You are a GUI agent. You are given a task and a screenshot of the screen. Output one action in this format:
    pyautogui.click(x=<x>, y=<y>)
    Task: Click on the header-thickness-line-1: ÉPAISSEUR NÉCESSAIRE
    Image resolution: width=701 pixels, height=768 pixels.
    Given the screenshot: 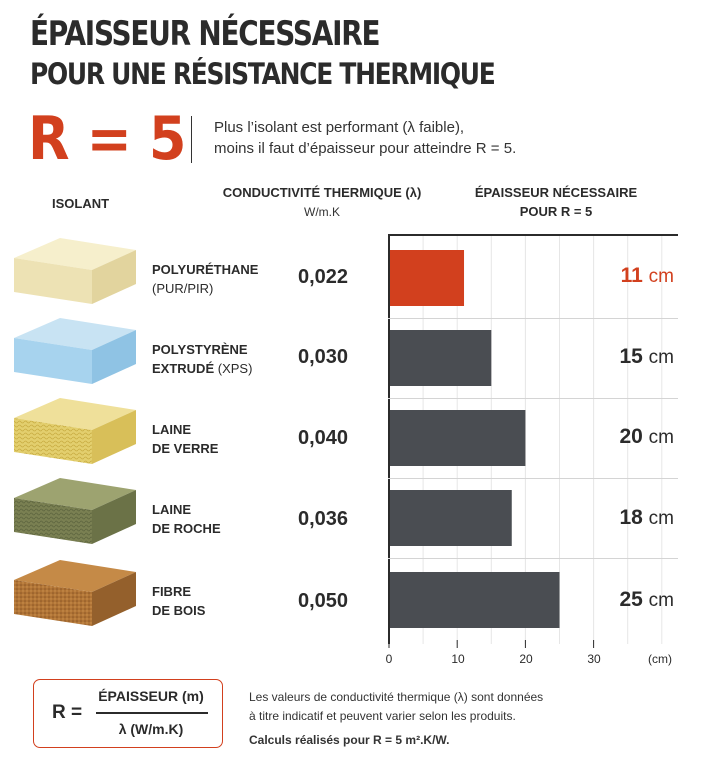 What is the action you would take?
    pyautogui.click(x=556, y=192)
    